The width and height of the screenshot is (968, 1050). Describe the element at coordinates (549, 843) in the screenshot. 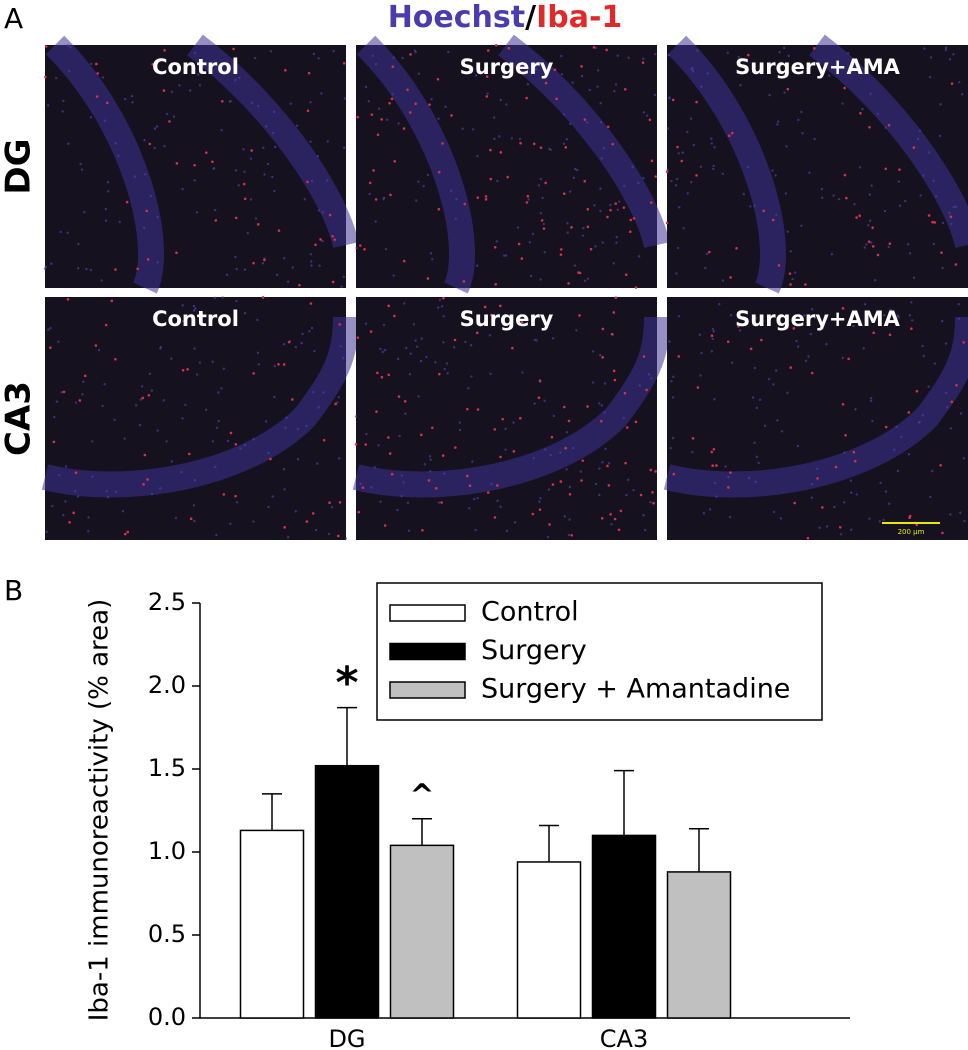

I see `error-bar` at that location.